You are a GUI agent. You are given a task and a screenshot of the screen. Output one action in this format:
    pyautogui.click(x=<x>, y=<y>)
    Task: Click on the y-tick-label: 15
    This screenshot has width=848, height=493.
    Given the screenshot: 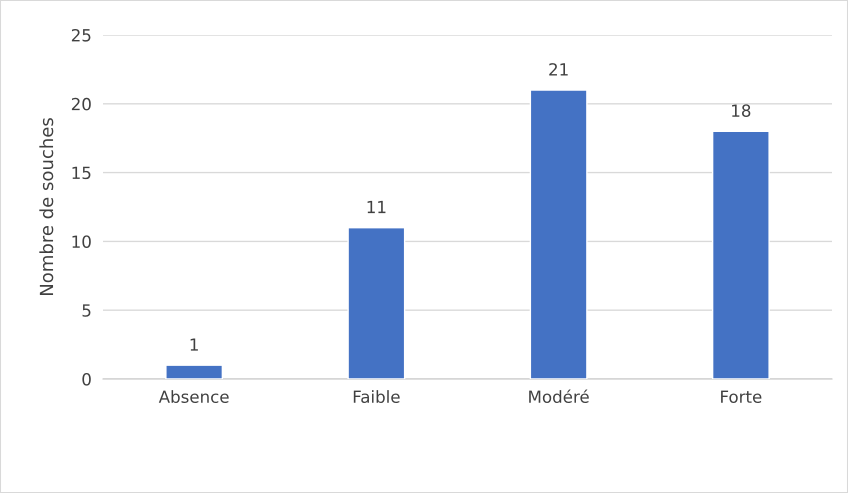 What is the action you would take?
    pyautogui.click(x=81, y=173)
    